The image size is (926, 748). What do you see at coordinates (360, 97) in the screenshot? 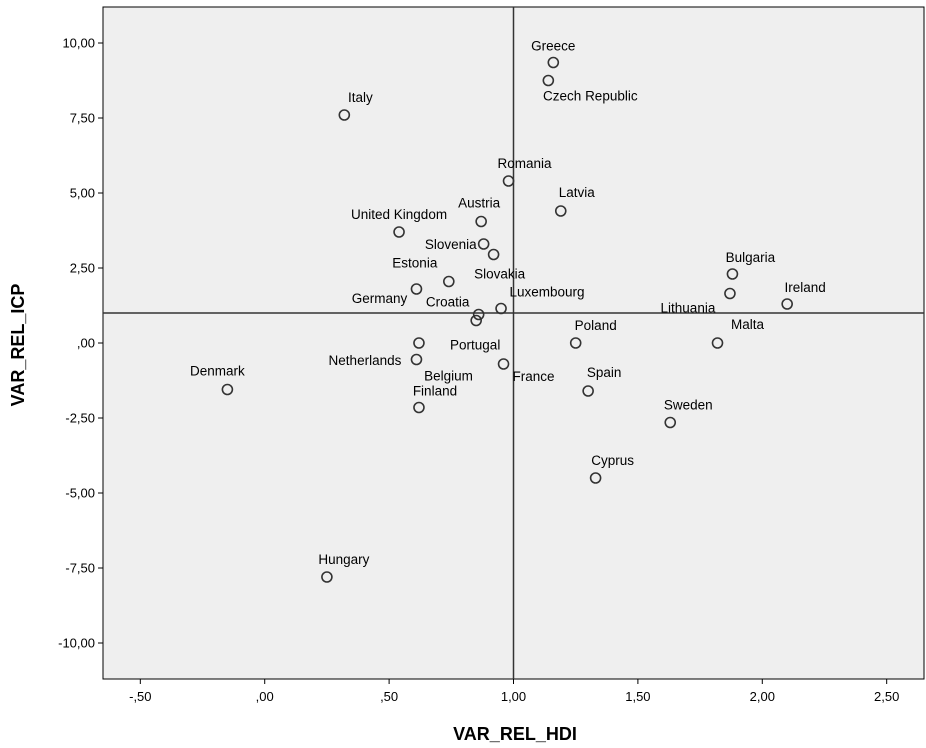
I see `point-label: Italy` at bounding box center [360, 97].